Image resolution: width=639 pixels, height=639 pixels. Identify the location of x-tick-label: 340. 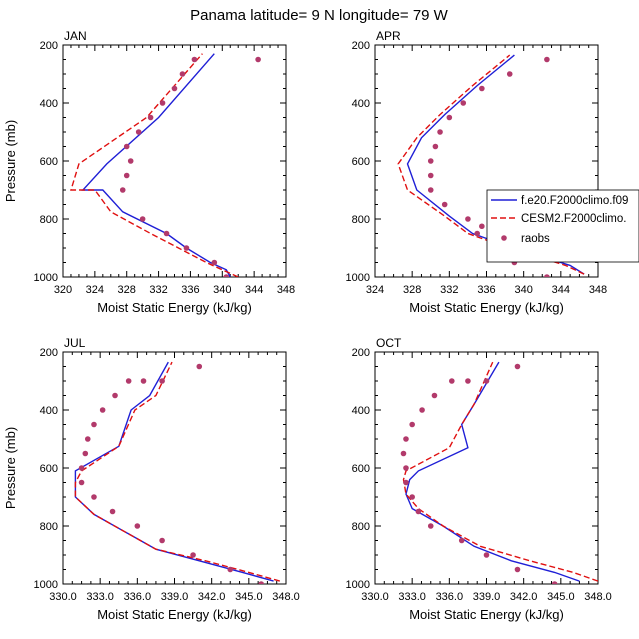
(523, 290).